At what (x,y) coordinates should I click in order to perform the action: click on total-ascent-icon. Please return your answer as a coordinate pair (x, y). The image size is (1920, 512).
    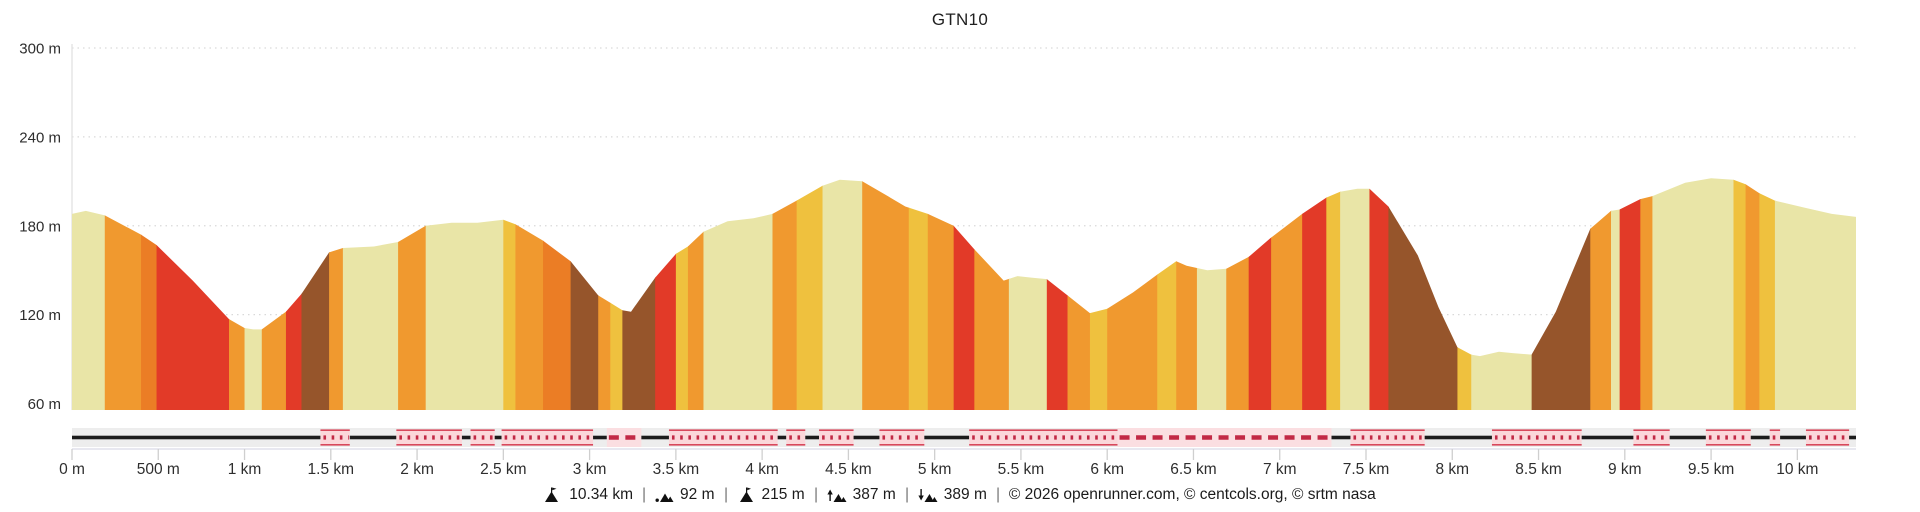
    Looking at the image, I should click on (837, 495).